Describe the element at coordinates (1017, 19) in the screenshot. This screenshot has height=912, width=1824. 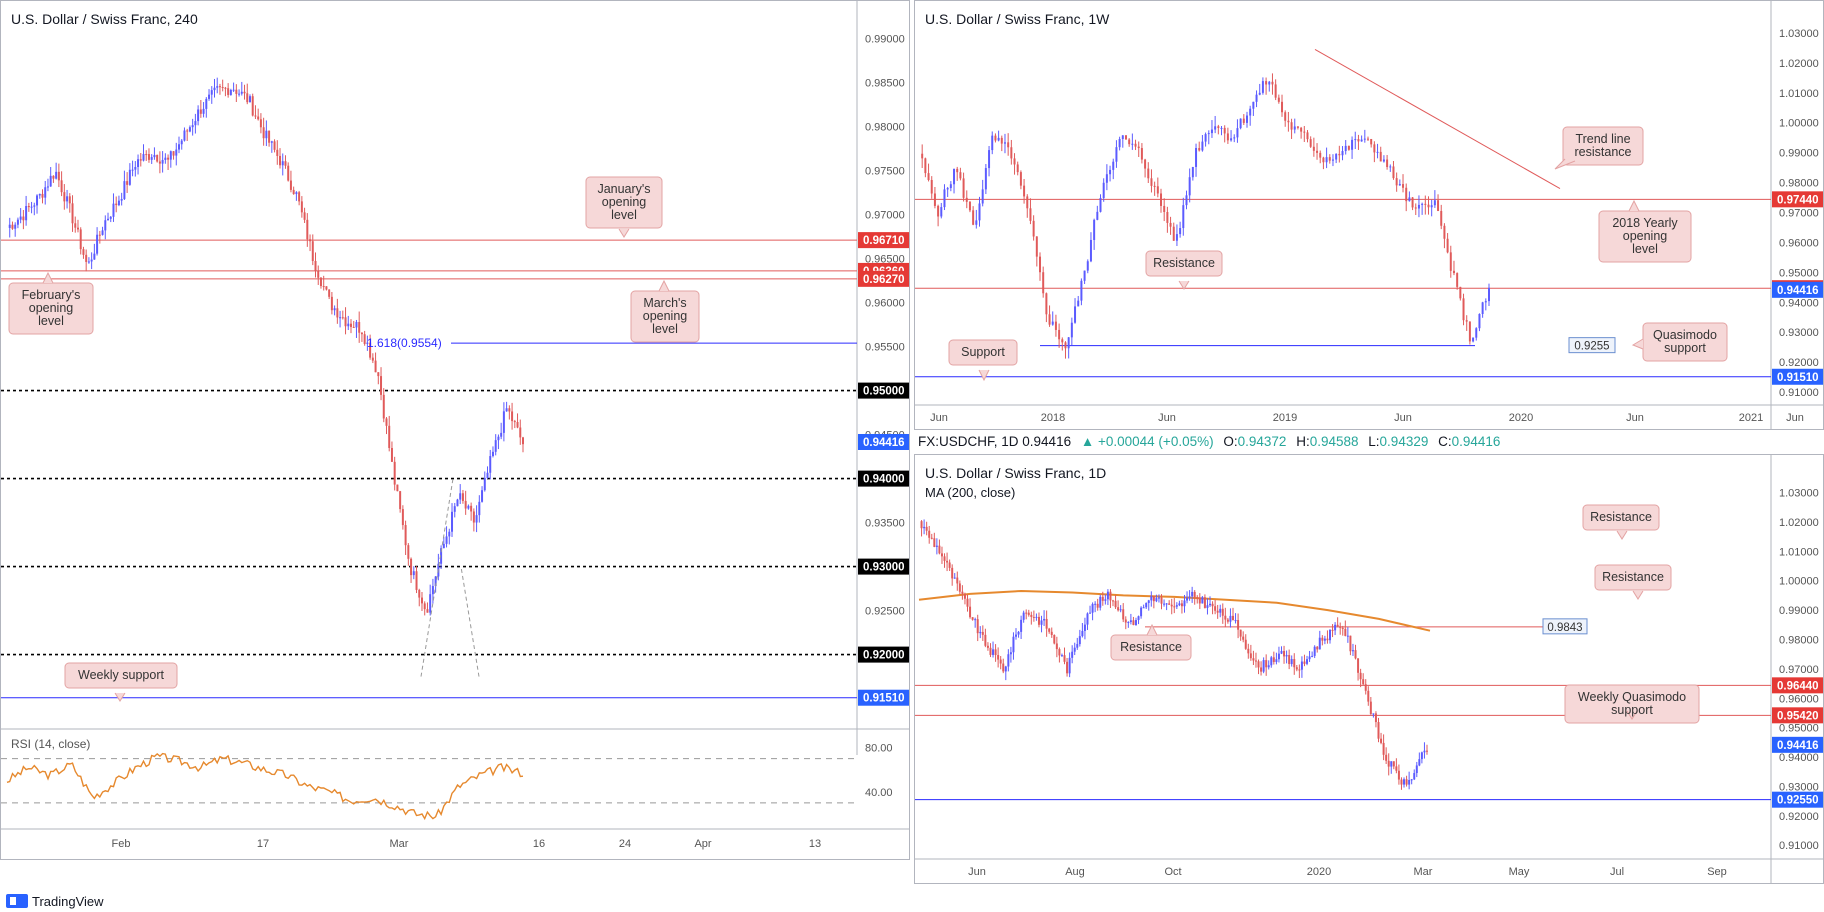
I see `chart-title: U.S. Dollar / Swiss Franc, 1W` at that location.